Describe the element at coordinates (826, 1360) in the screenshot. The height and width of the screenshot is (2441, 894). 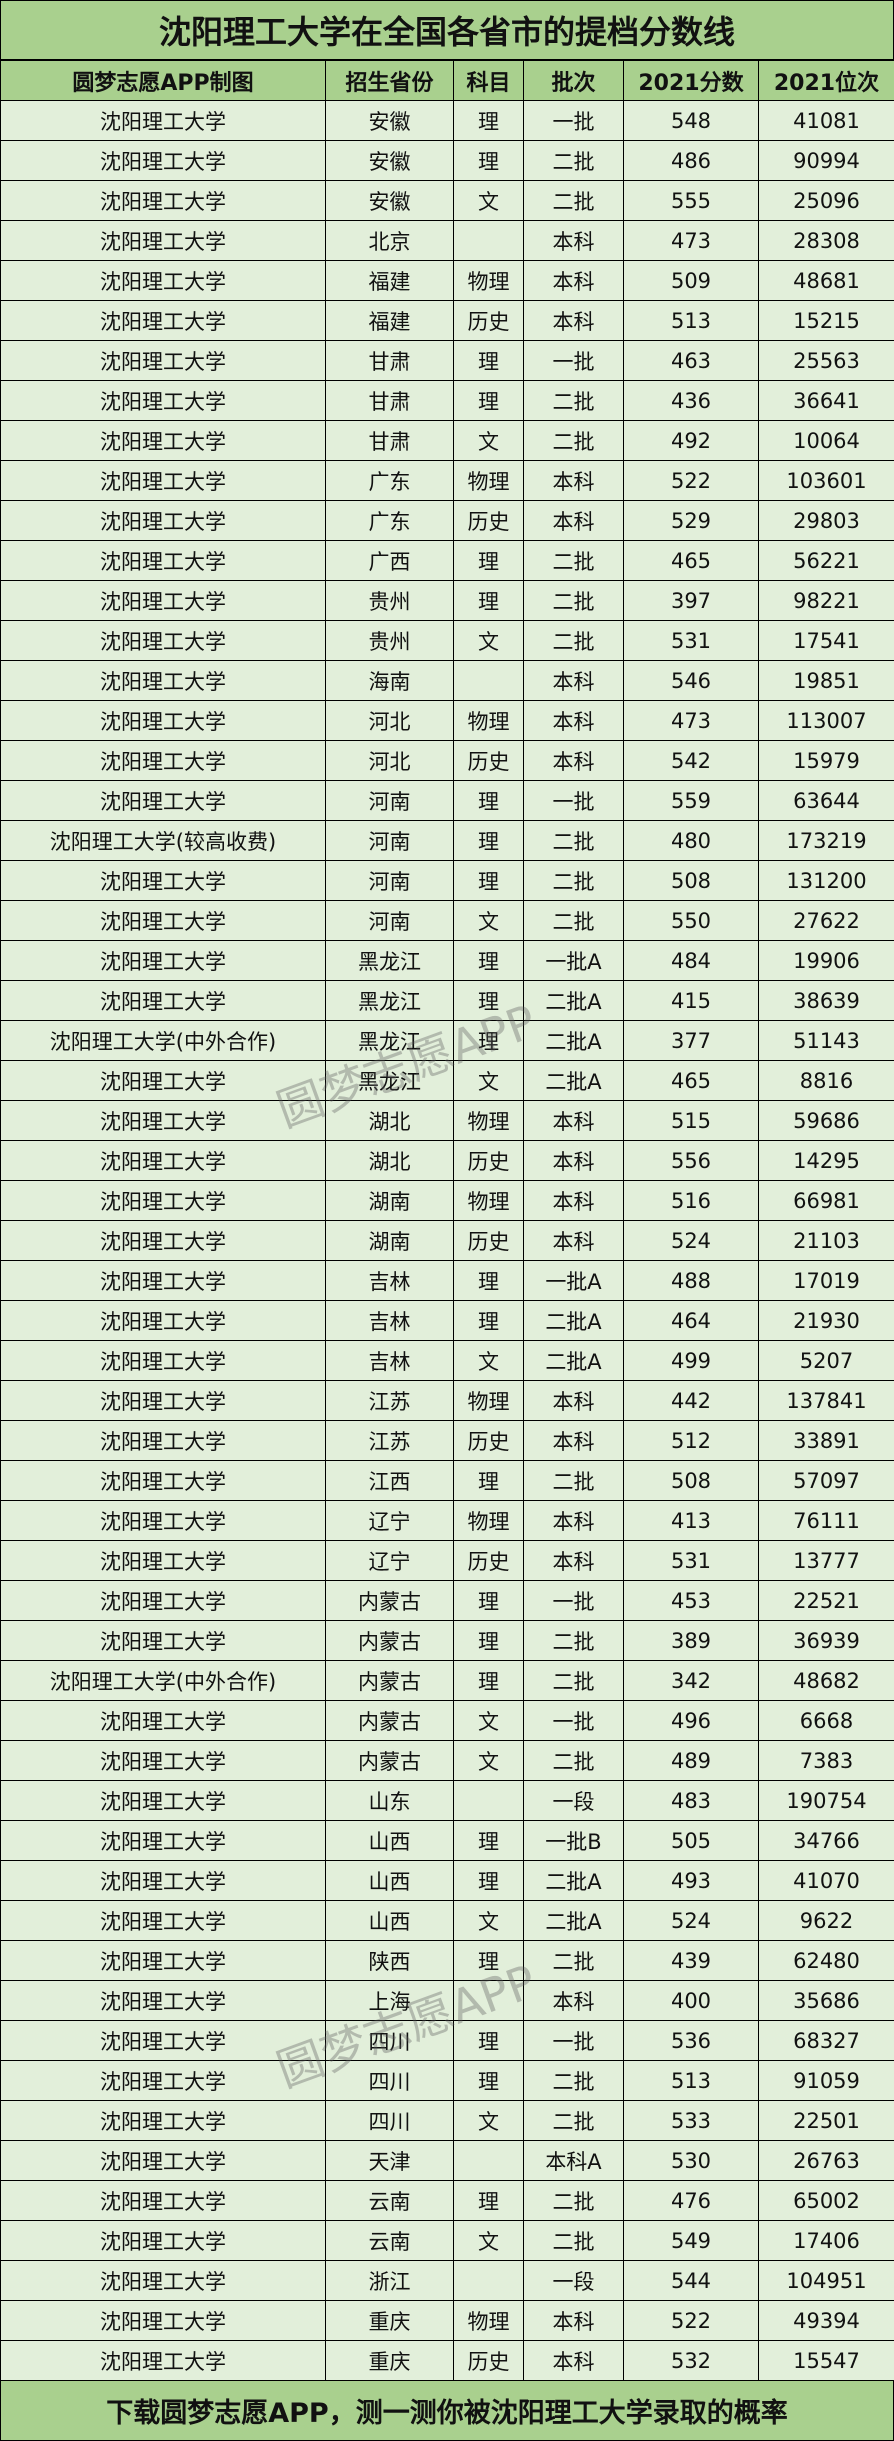
I see `cell-rank: 5207` at that location.